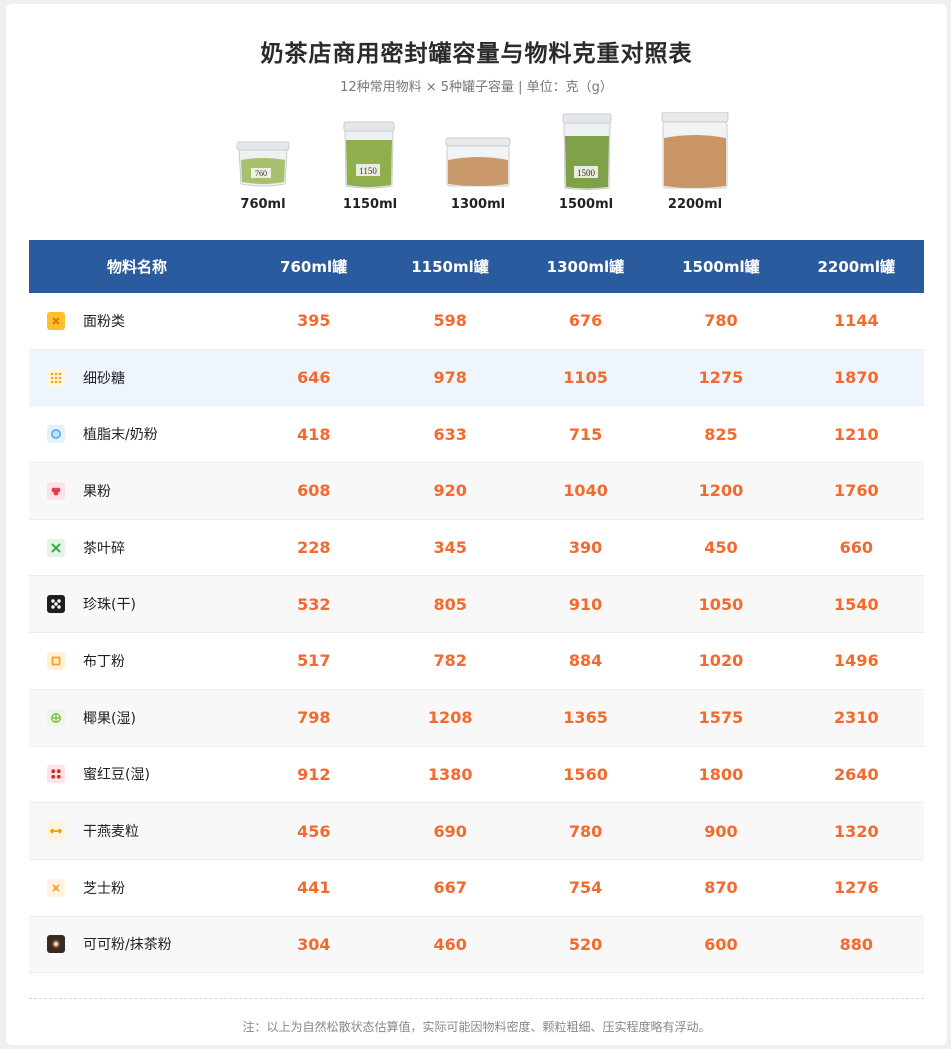 The height and width of the screenshot is (1049, 951). What do you see at coordinates (695, 204) in the screenshot?
I see `jar-2200-label: 2200ml` at bounding box center [695, 204].